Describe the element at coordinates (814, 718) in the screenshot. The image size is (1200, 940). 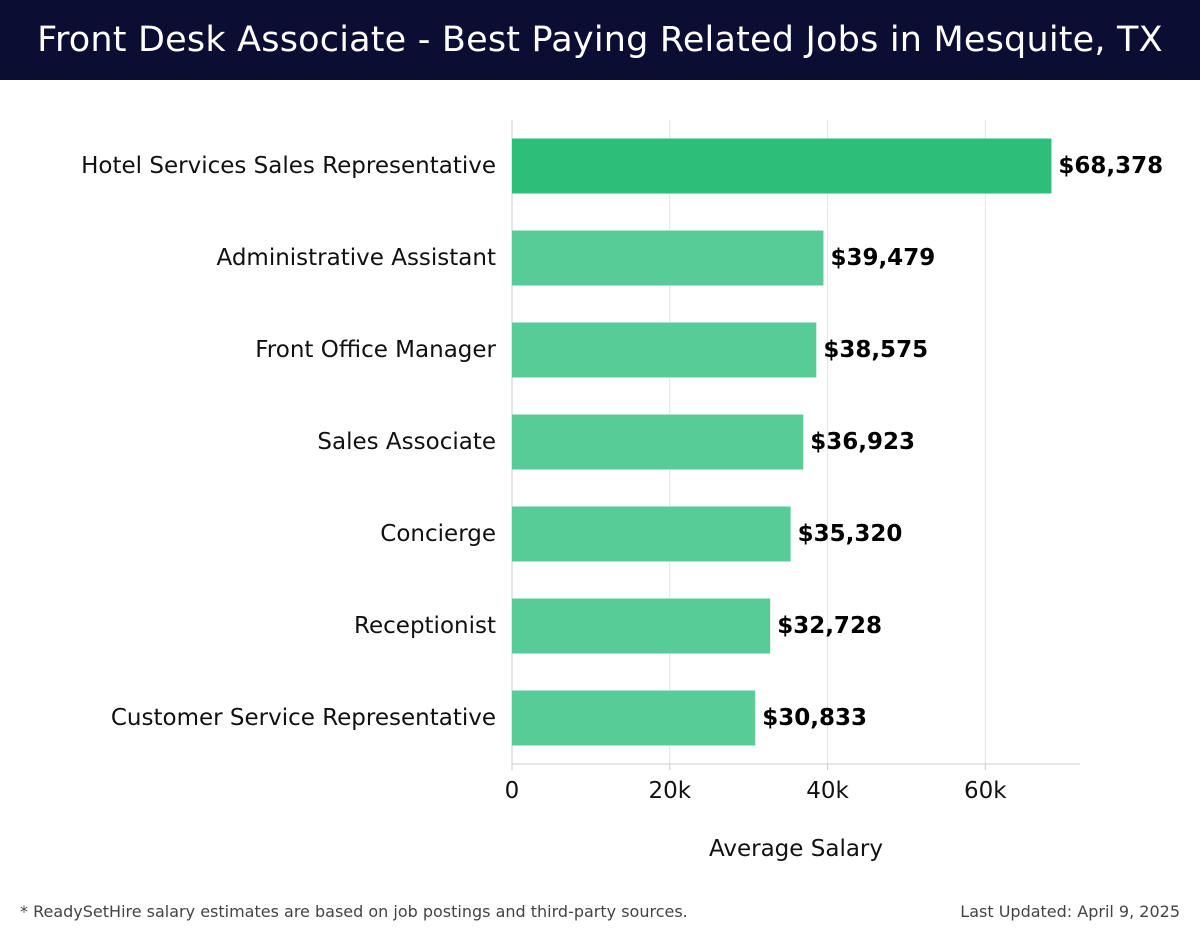
I see `value-label: $30,833` at that location.